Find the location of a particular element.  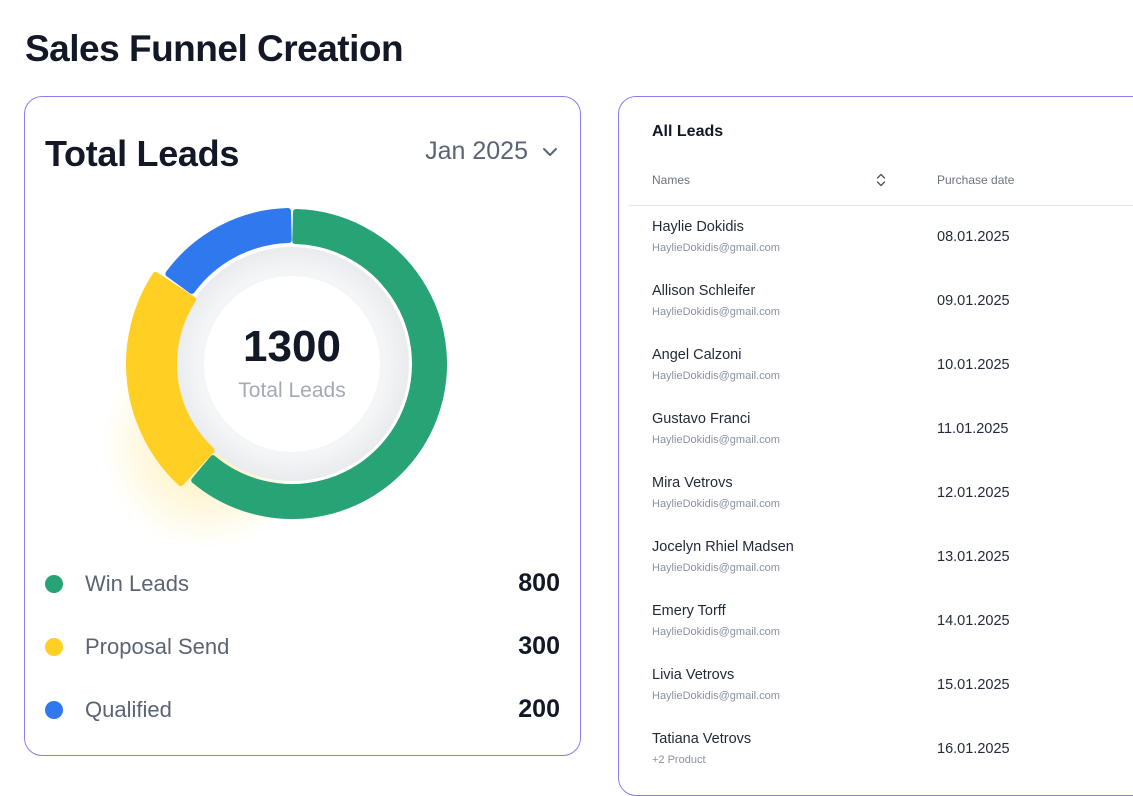

legend-label: Win Leads is located at coordinates (137, 583).